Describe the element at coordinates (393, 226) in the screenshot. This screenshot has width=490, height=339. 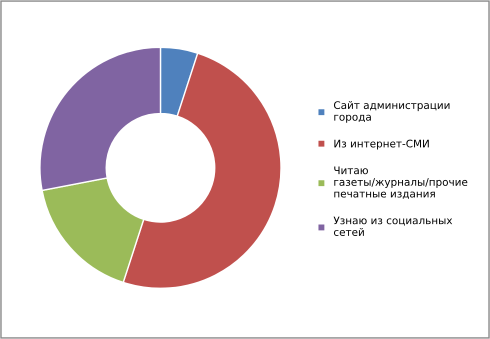
I see `legend-label: Узнаю из социальных сетей` at that location.